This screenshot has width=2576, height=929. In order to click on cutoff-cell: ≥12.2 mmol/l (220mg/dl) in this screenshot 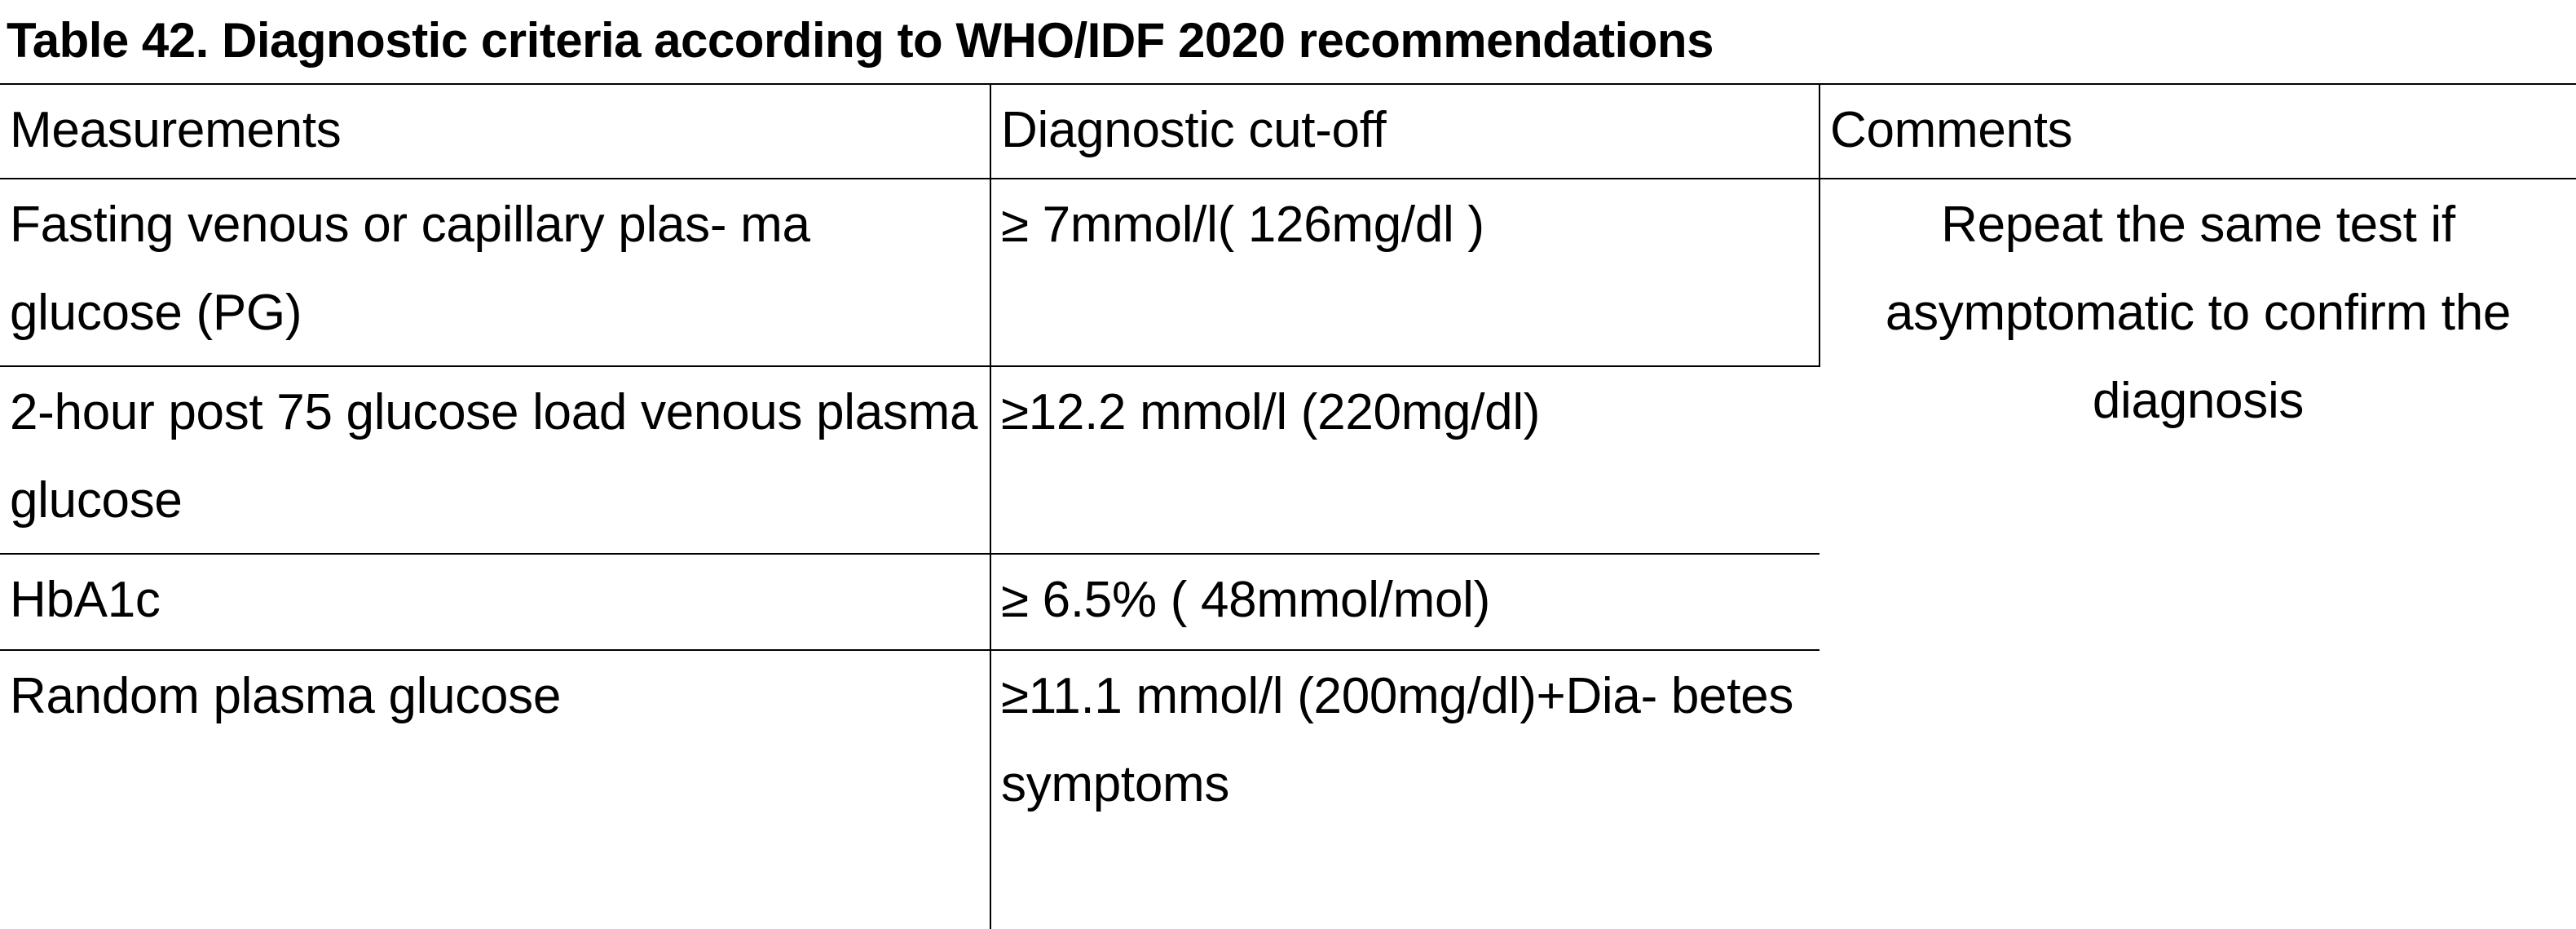, I will do `click(1405, 460)`.